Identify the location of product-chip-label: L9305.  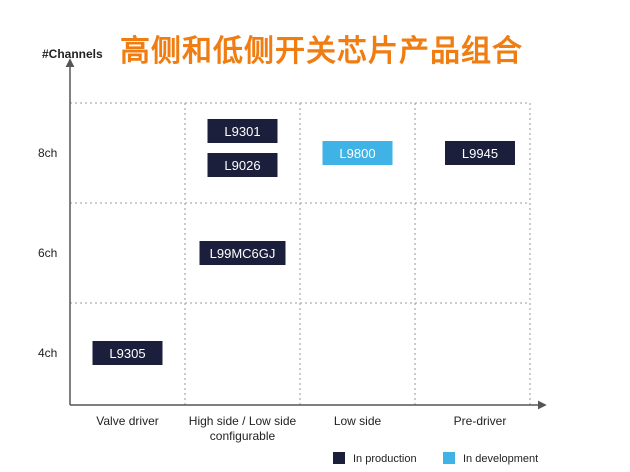
(127, 353).